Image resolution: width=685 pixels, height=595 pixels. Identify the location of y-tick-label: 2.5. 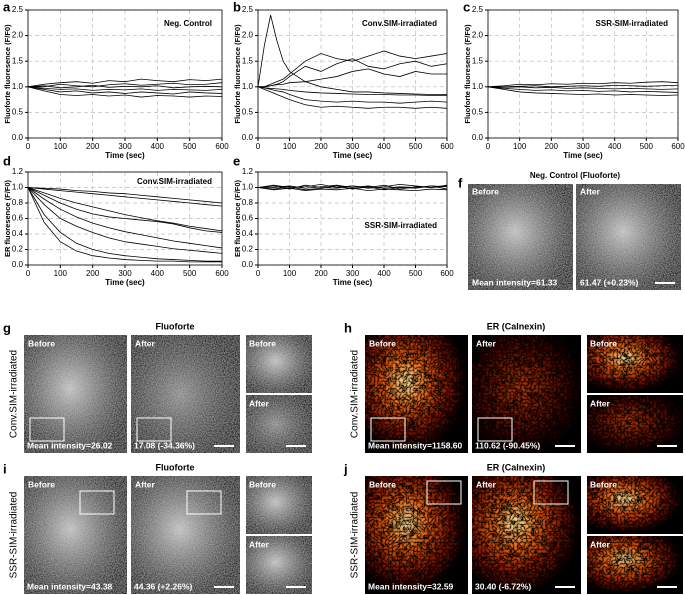
(478, 9).